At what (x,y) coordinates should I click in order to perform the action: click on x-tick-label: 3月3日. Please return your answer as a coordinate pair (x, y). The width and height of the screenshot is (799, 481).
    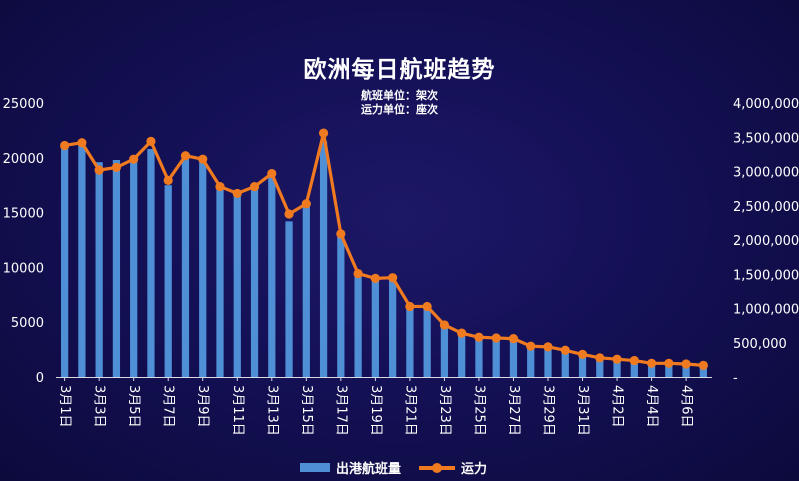
    Looking at the image, I should click on (99, 406).